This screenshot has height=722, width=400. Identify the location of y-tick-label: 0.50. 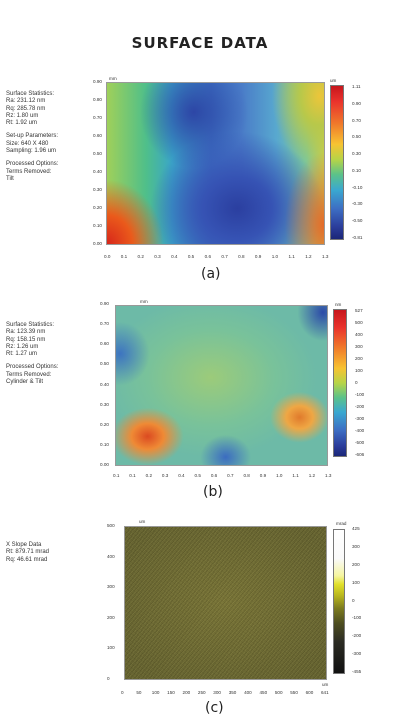
(97, 153).